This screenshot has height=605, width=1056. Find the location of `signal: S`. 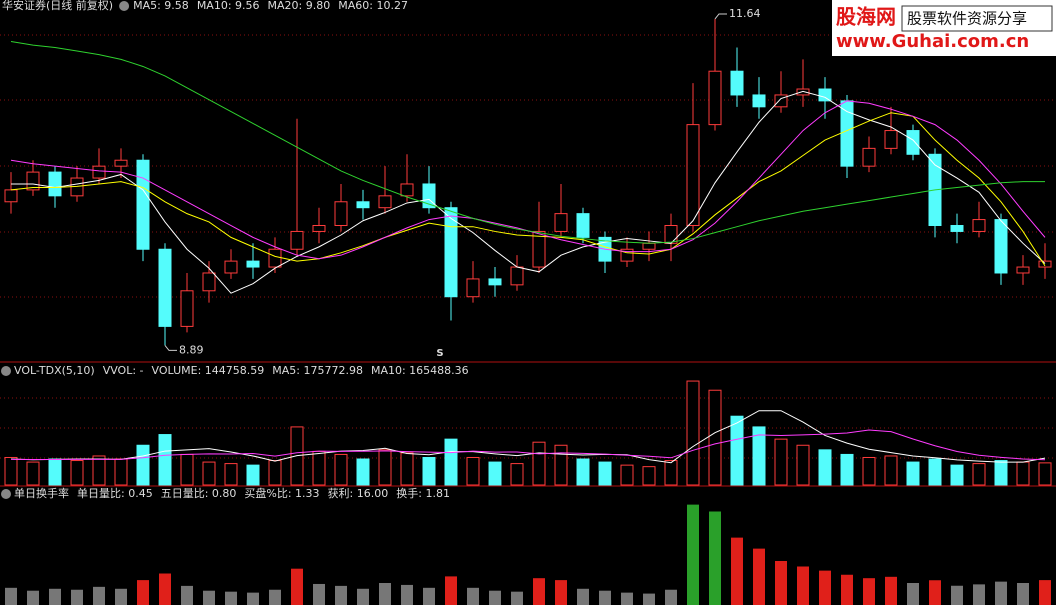

signal: S is located at coordinates (439, 353).